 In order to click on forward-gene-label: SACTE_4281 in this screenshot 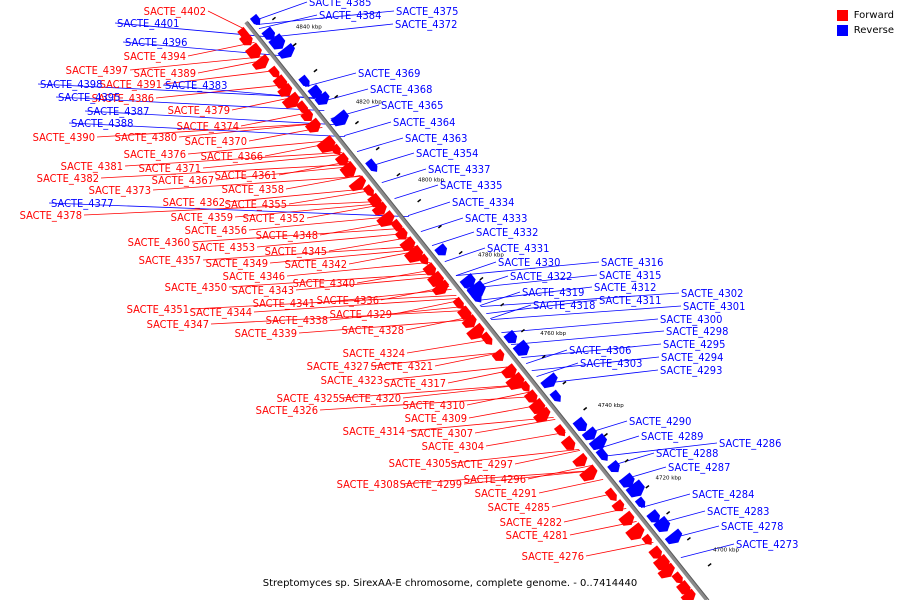, I will do `click(537, 535)`.